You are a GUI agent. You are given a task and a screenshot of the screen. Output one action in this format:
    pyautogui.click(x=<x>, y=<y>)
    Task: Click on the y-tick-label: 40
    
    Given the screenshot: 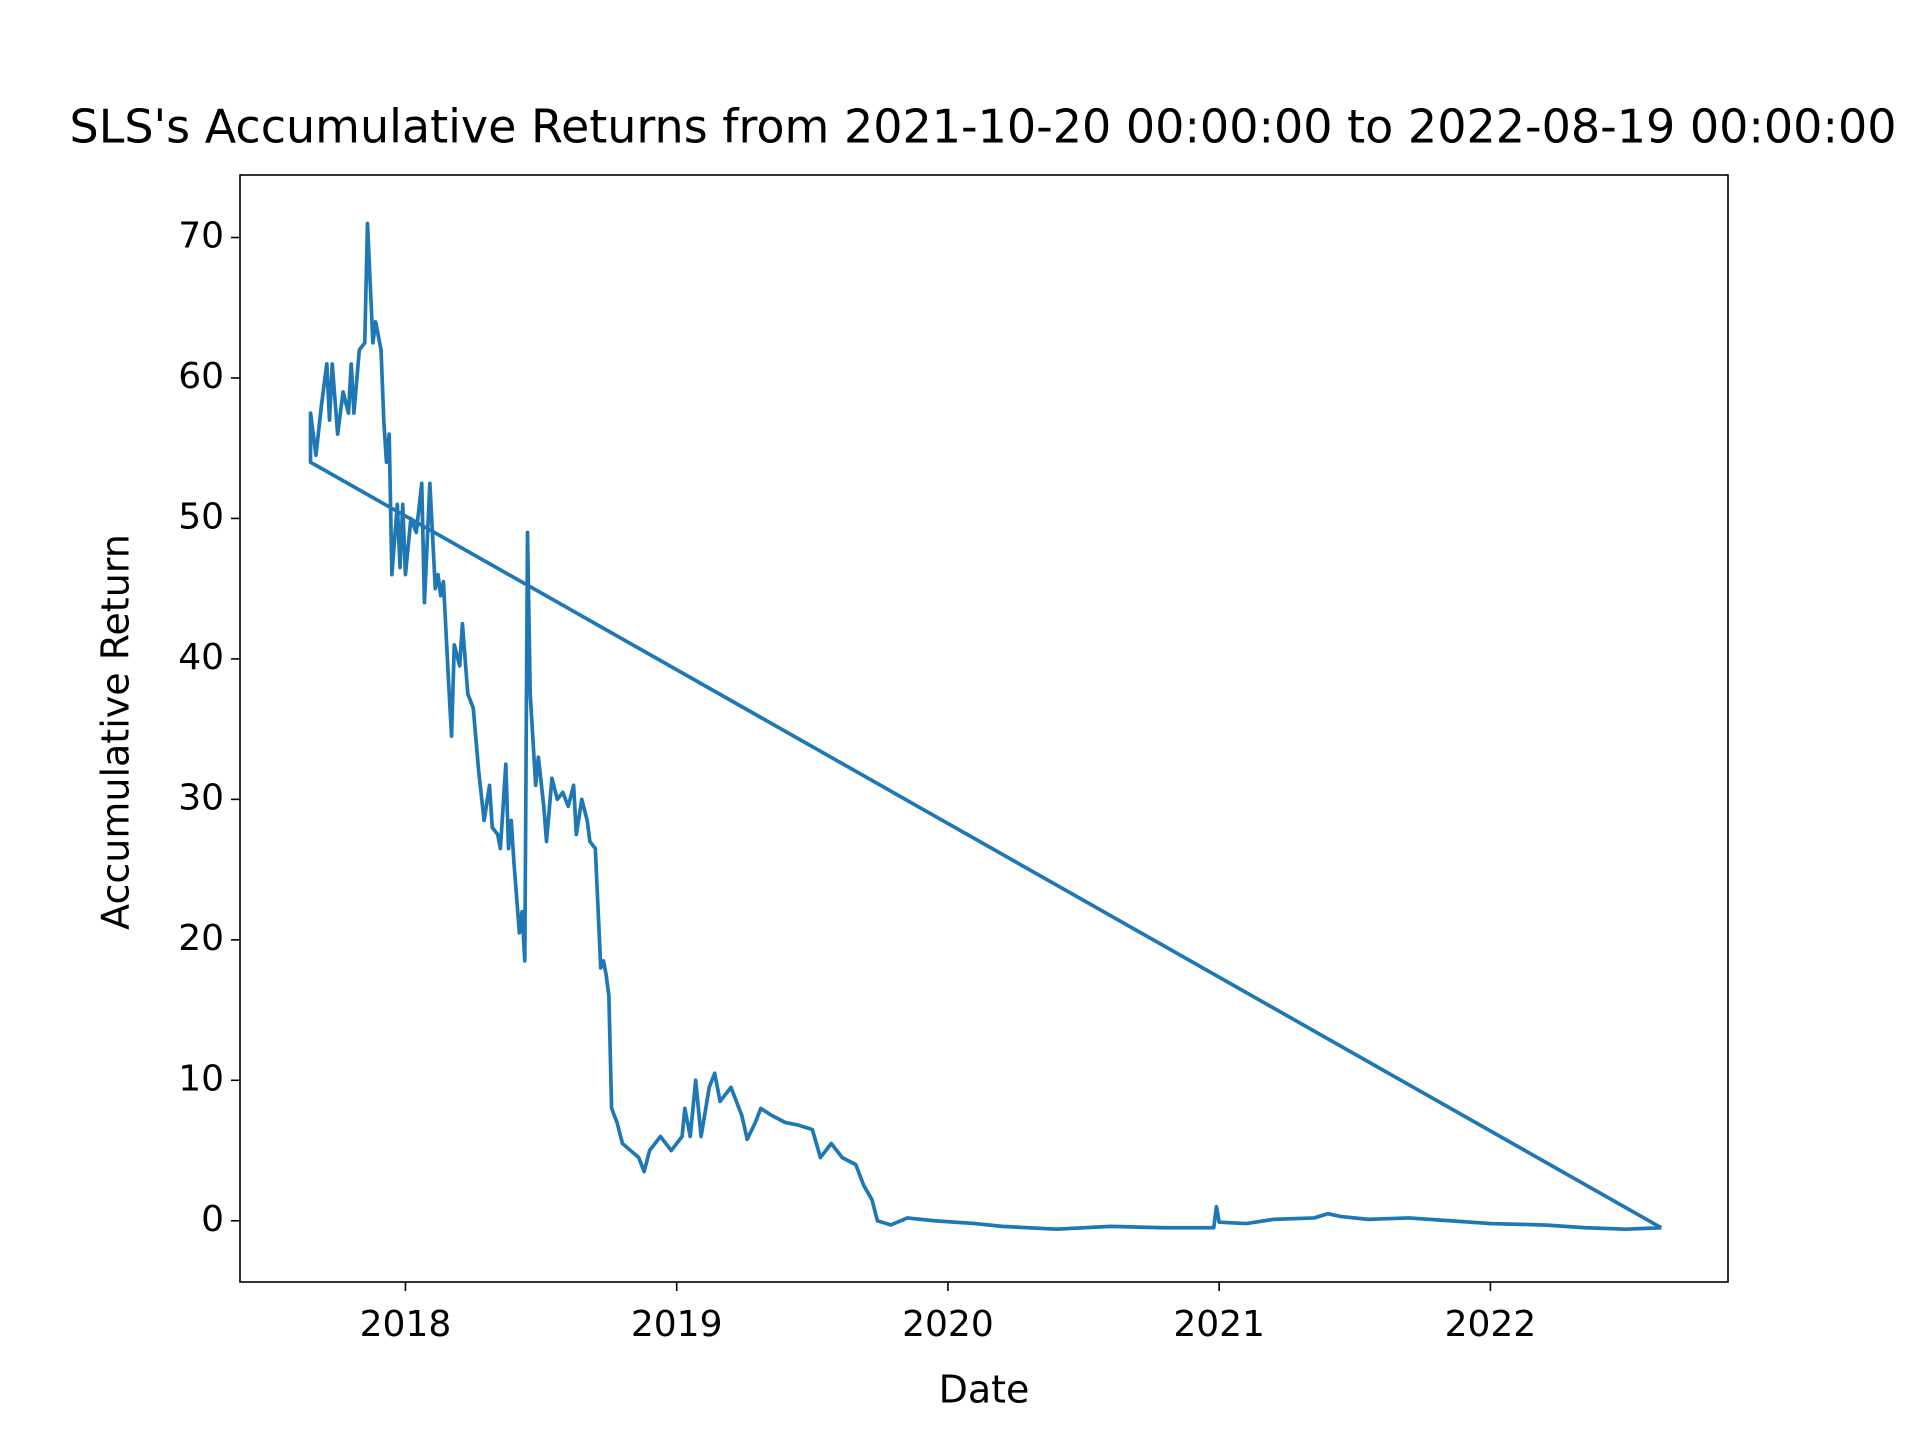 What is the action you would take?
    pyautogui.click(x=201, y=657)
    